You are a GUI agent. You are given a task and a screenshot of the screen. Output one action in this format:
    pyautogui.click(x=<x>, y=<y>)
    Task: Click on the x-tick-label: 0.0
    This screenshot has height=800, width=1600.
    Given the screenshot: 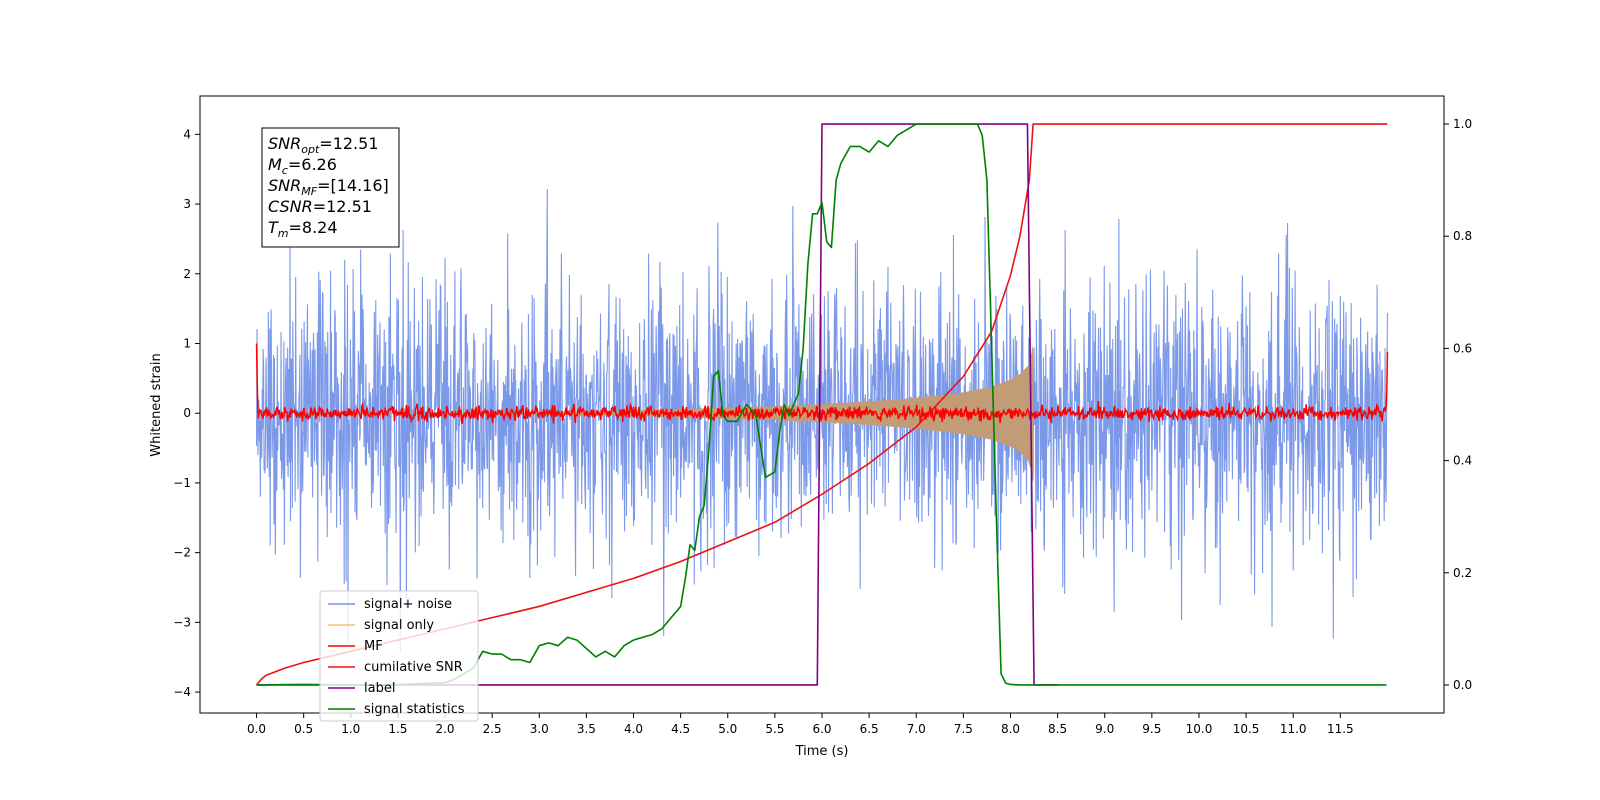 What is the action you would take?
    pyautogui.click(x=256, y=729)
    